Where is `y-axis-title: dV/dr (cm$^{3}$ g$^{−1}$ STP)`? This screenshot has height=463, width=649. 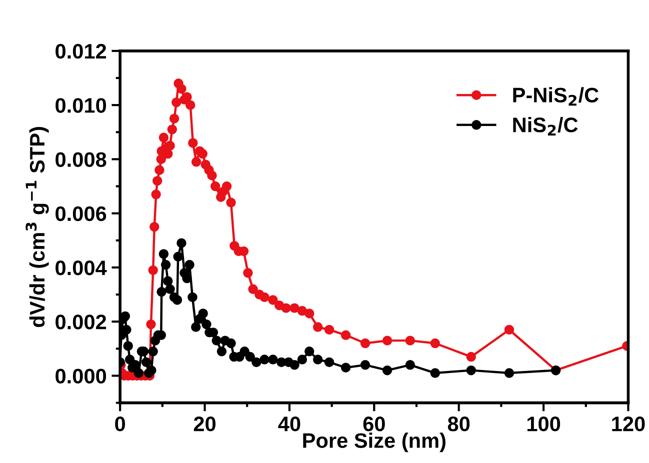
y-axis-title: dV/dr (cm$^{3}$ g$^{−1}$ STP) is located at coordinates (37, 227).